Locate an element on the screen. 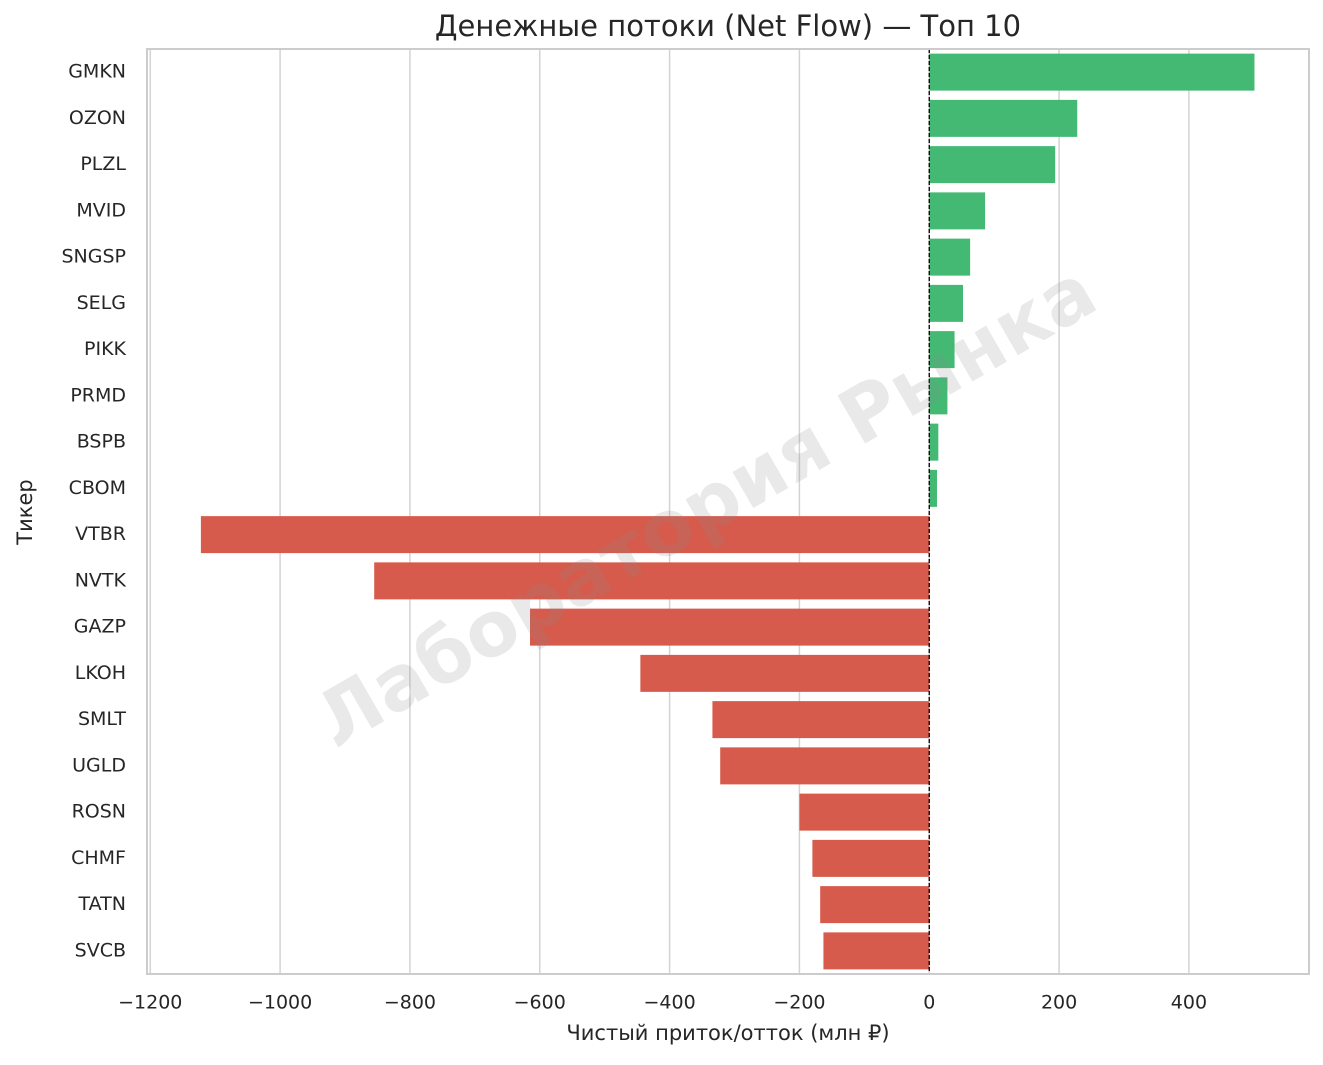 The height and width of the screenshot is (1065, 1323). x-tick-label: −1200 is located at coordinates (150, 1003).